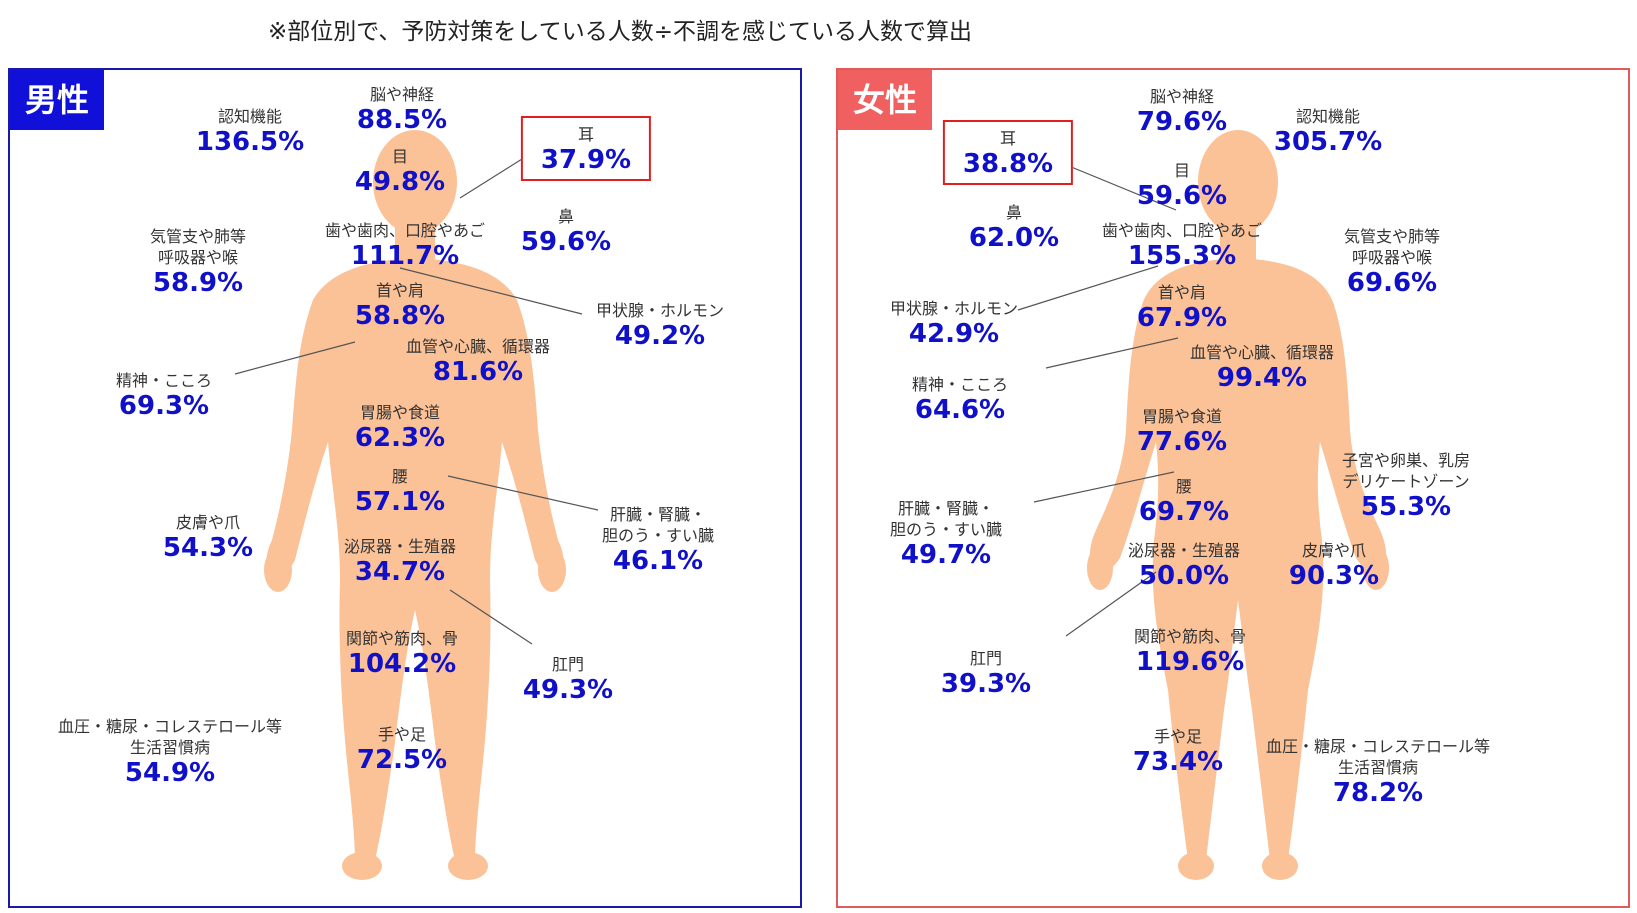 The width and height of the screenshot is (1637, 913). What do you see at coordinates (400, 156) in the screenshot?
I see `male-part-label: 目` at bounding box center [400, 156].